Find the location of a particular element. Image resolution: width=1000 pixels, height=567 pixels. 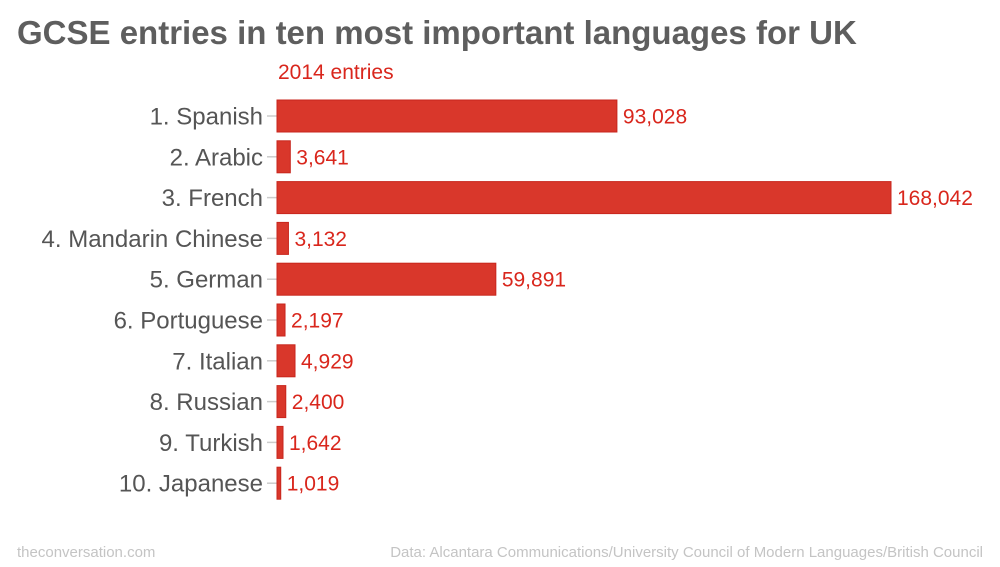

value-label: 3,641 is located at coordinates (322, 157).